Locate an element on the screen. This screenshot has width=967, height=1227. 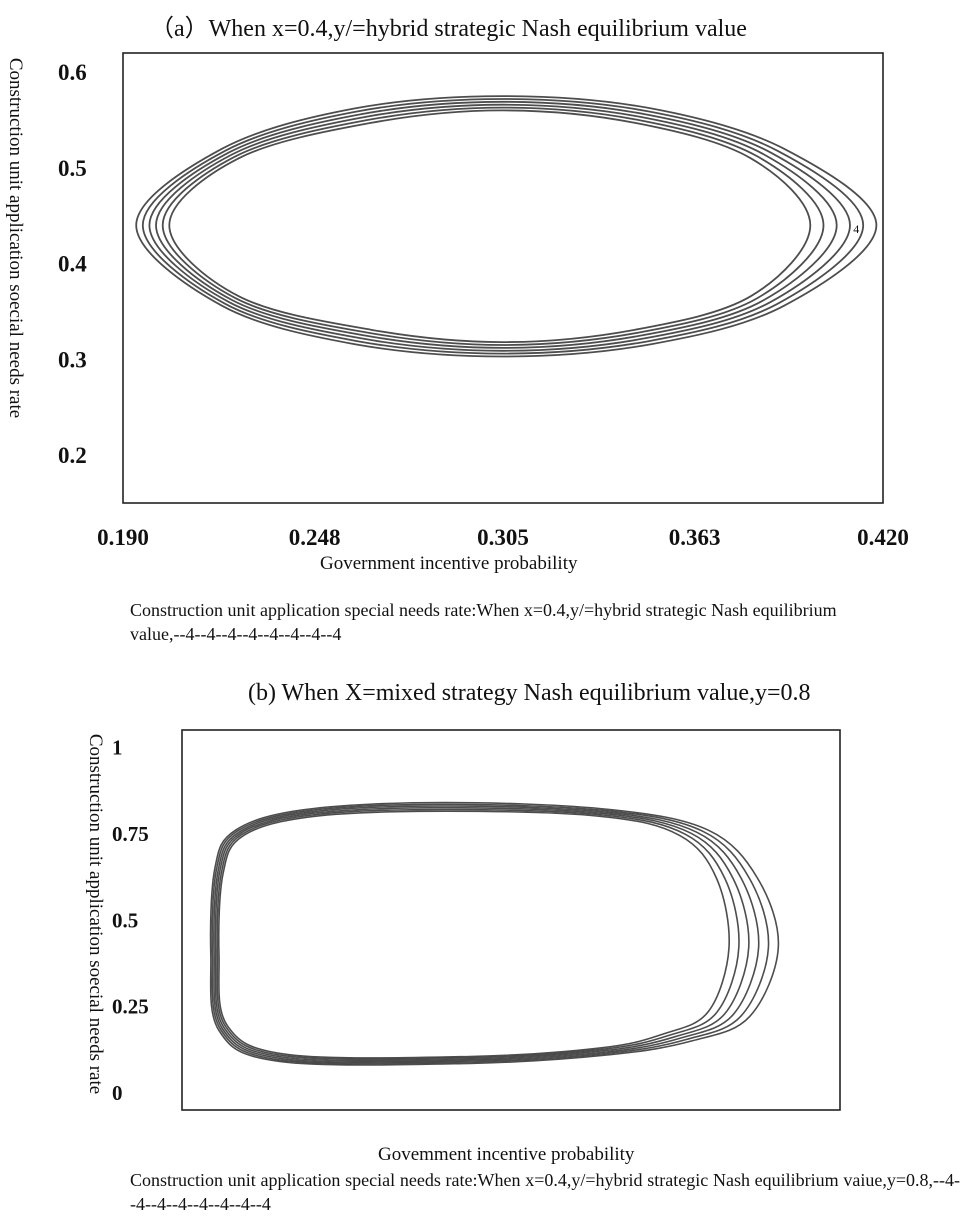
chart-a-y-tick-label: 0.6 is located at coordinates (72, 72).